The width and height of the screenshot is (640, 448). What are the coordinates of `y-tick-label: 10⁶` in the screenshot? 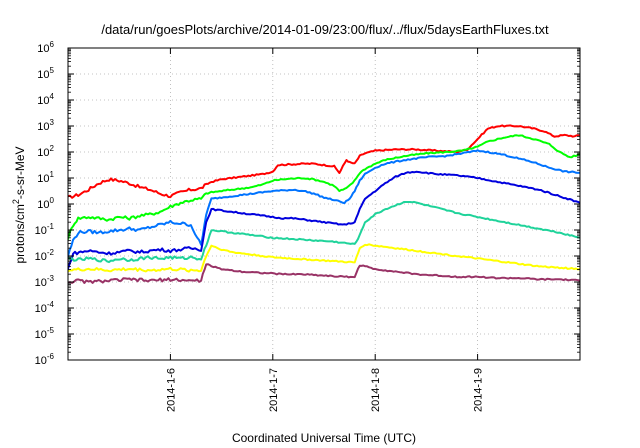 It's located at (45, 47).